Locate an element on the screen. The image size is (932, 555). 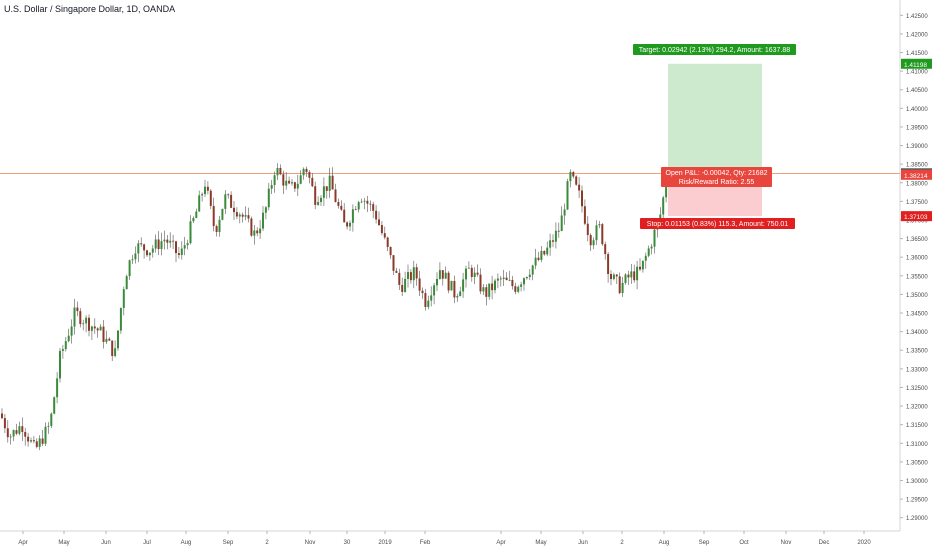
price-tick-label: 1.41500 is located at coordinates (917, 54).